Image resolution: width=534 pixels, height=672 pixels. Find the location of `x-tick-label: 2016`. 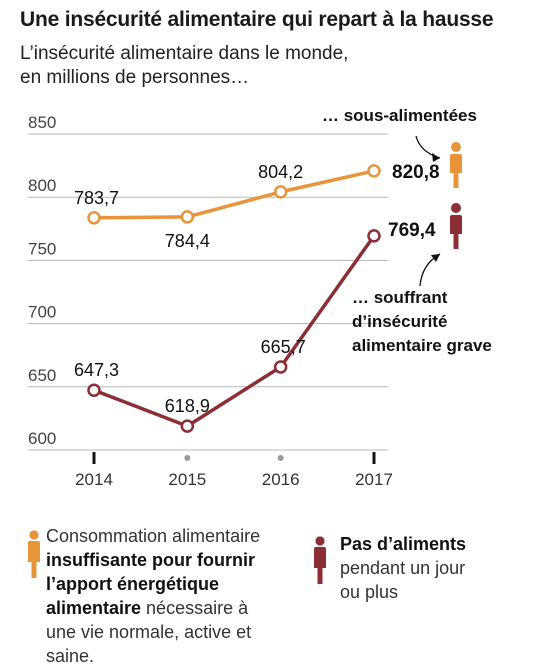

x-tick-label: 2016 is located at coordinates (281, 479).